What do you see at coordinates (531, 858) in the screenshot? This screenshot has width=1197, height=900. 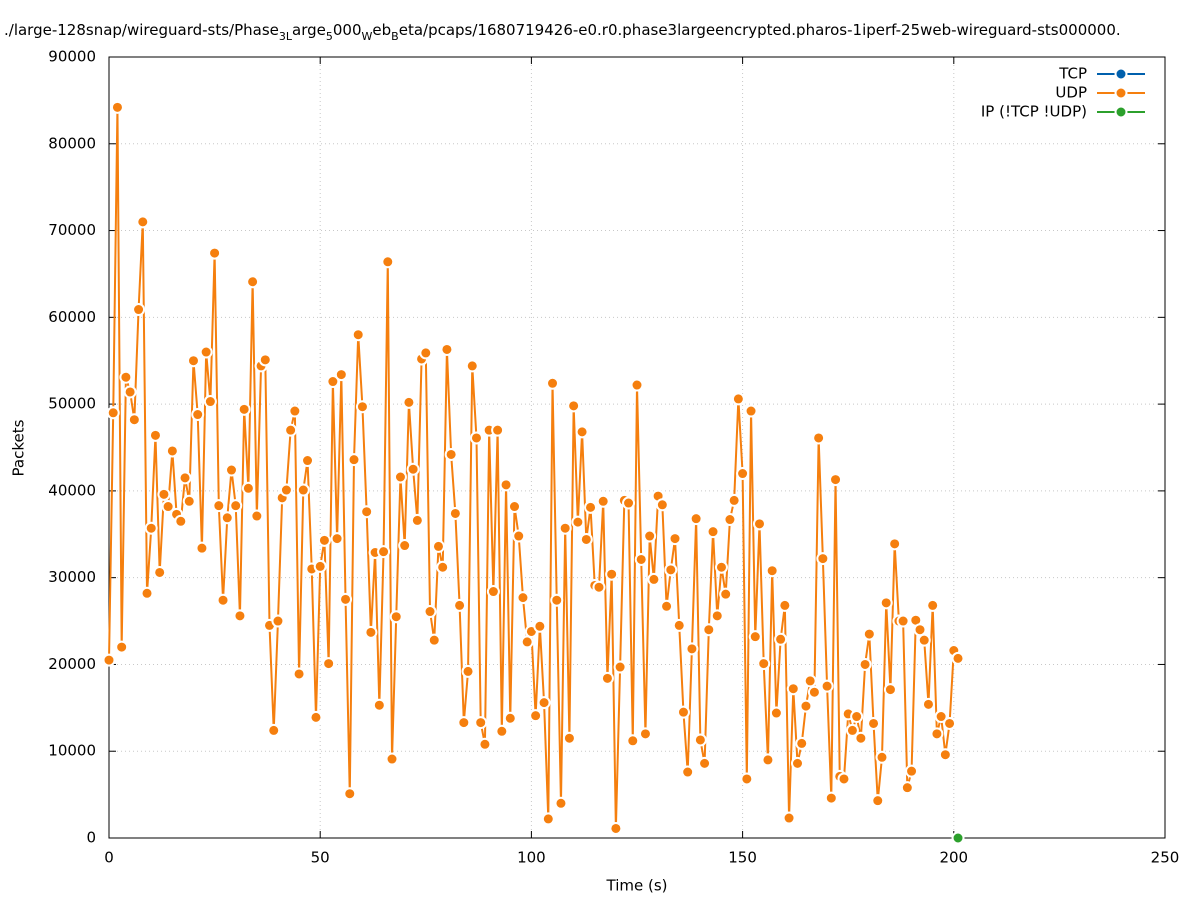 I see `x-tick-label: 100` at bounding box center [531, 858].